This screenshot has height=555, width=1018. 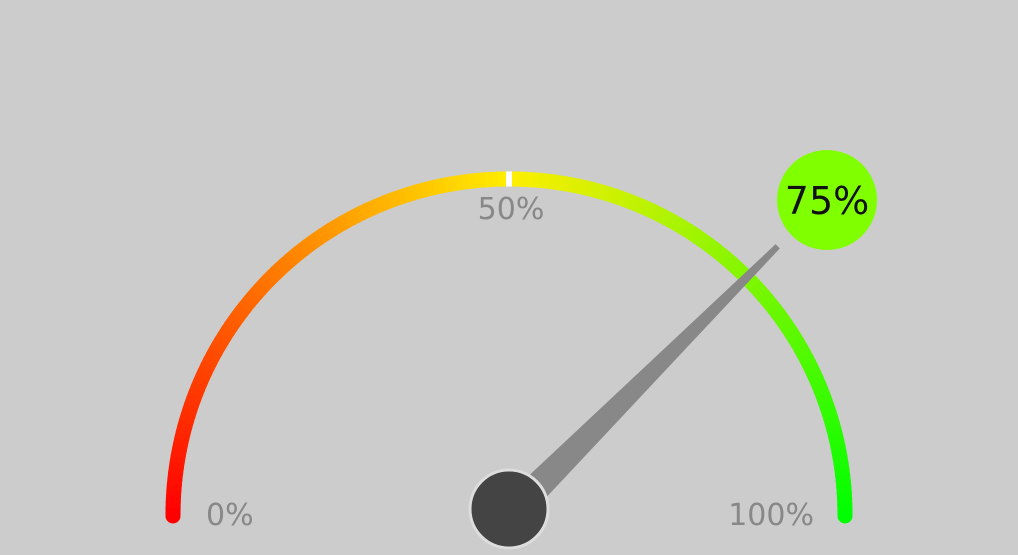 What do you see at coordinates (509, 179) in the screenshot?
I see `midpoint-marker` at bounding box center [509, 179].